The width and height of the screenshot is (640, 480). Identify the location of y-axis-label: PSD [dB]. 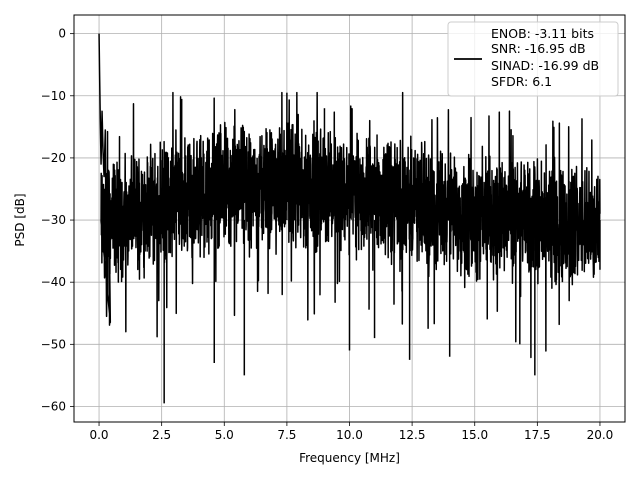
(20, 219).